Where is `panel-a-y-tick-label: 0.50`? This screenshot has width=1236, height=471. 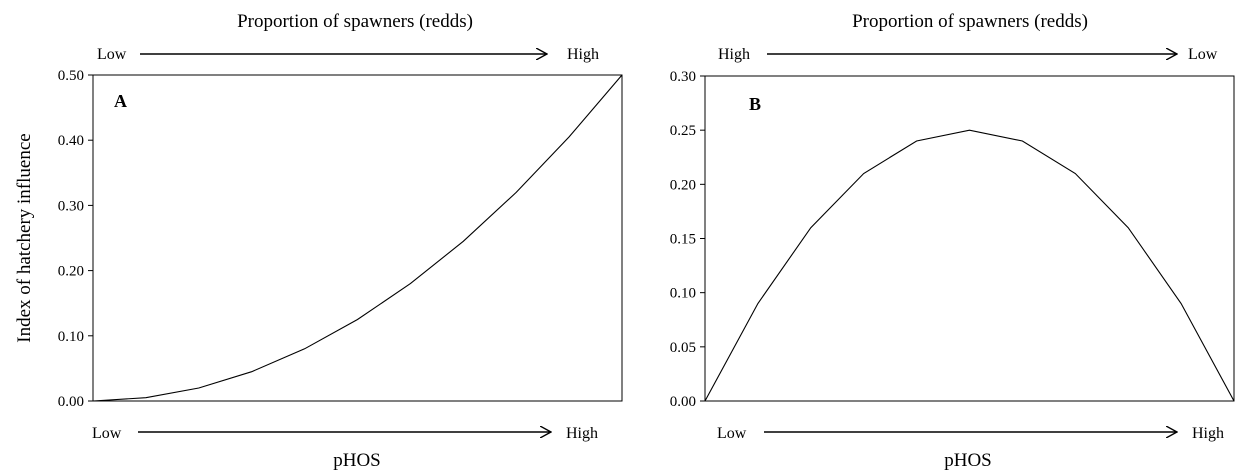
panel-a-y-tick-label: 0.50 is located at coordinates (71, 76).